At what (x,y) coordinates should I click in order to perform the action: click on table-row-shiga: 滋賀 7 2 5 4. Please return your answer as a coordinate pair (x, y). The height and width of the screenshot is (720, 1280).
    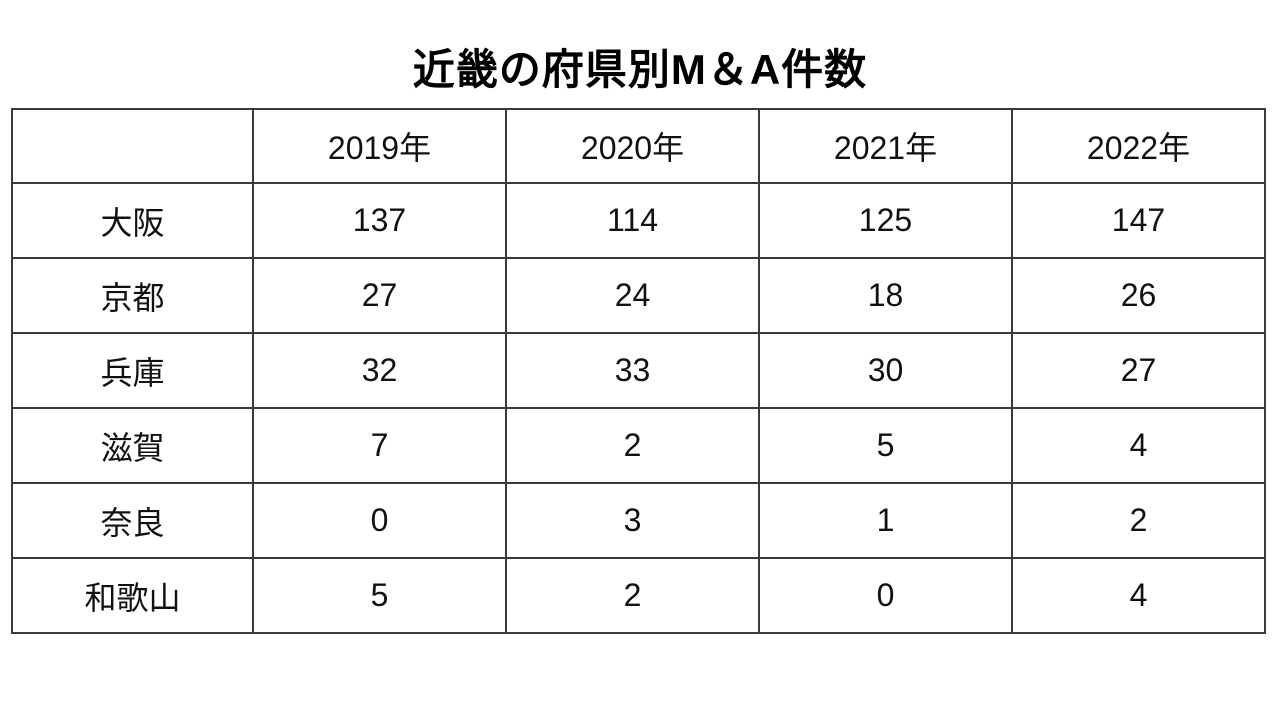
    Looking at the image, I should click on (638, 445).